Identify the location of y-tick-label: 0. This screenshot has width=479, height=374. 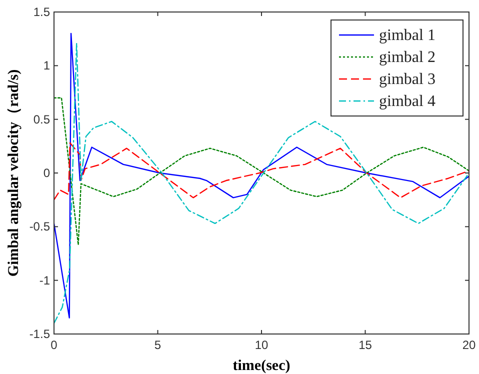
(46, 173).